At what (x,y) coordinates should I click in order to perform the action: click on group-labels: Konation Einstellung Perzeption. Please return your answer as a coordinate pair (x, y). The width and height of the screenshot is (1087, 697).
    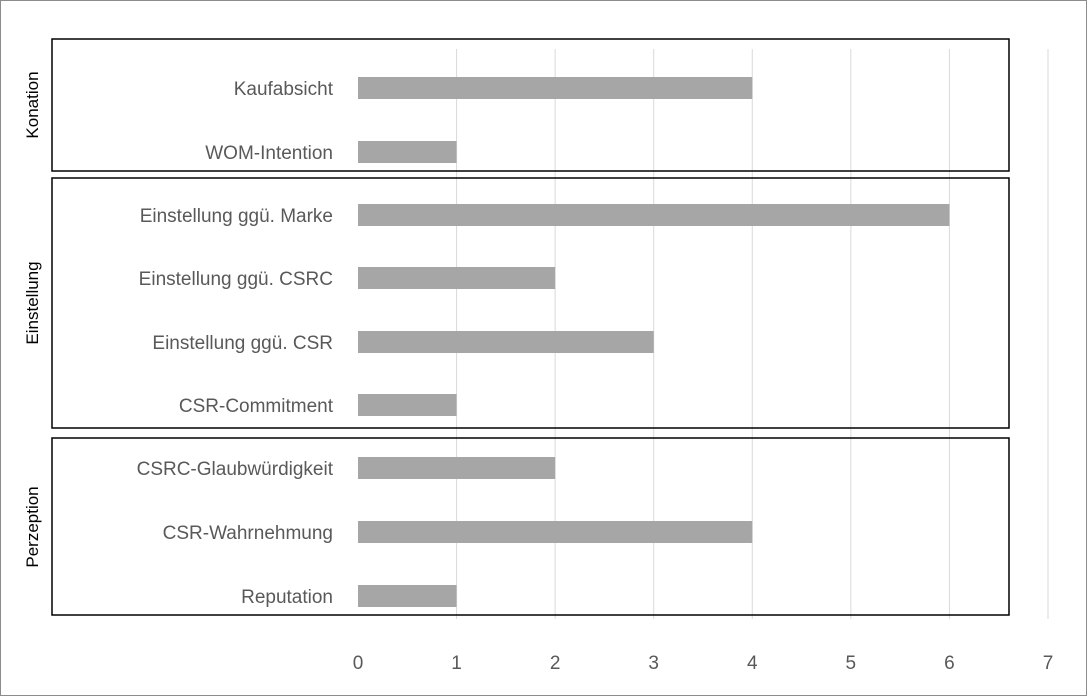
    Looking at the image, I should click on (32, 319).